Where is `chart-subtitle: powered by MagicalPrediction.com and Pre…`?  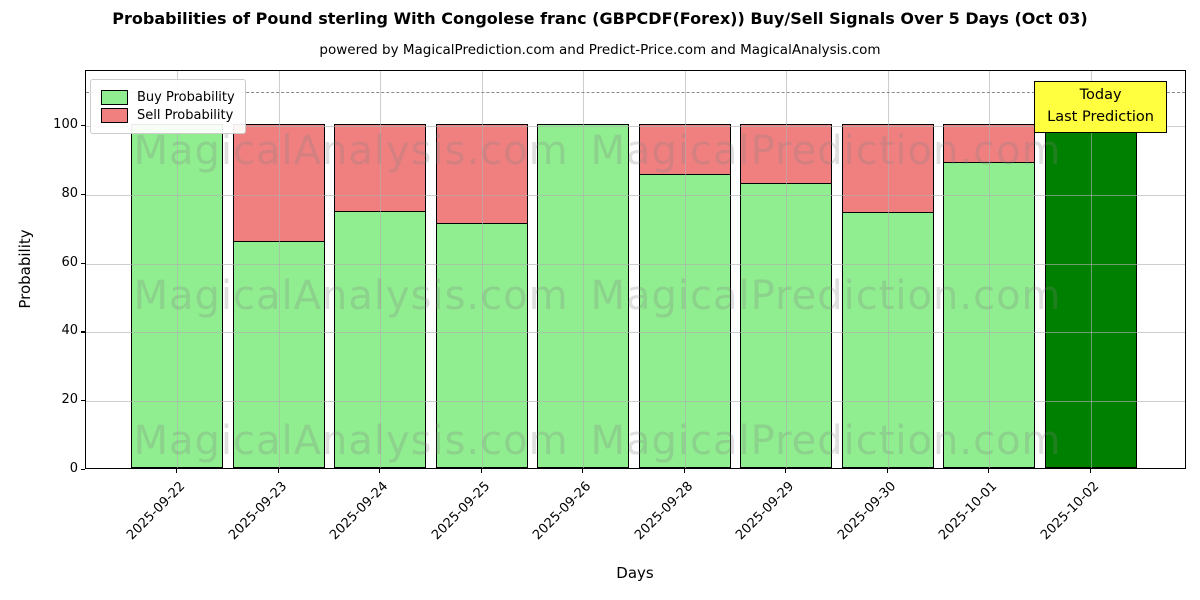
chart-subtitle: powered by MagicalPrediction.com and Pre… is located at coordinates (600, 50).